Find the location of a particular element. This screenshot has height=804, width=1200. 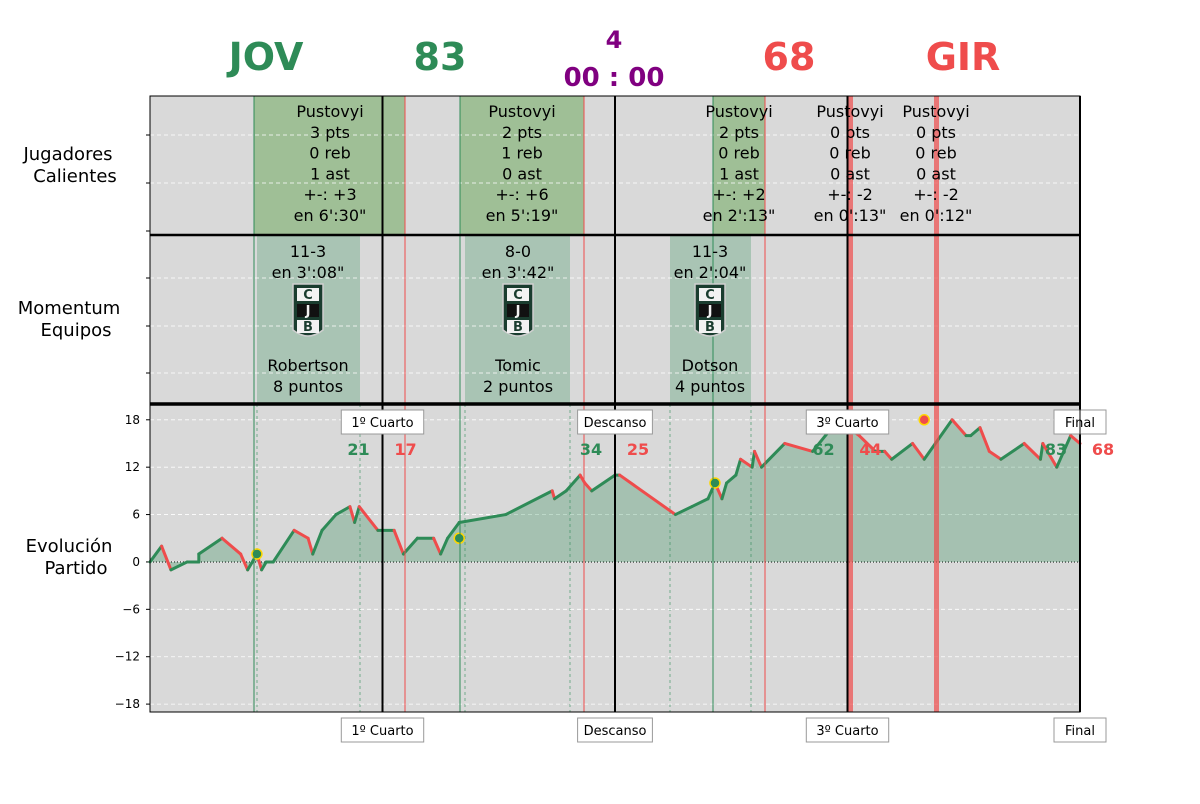

hot-player-line: en 0':12" is located at coordinates (936, 215).